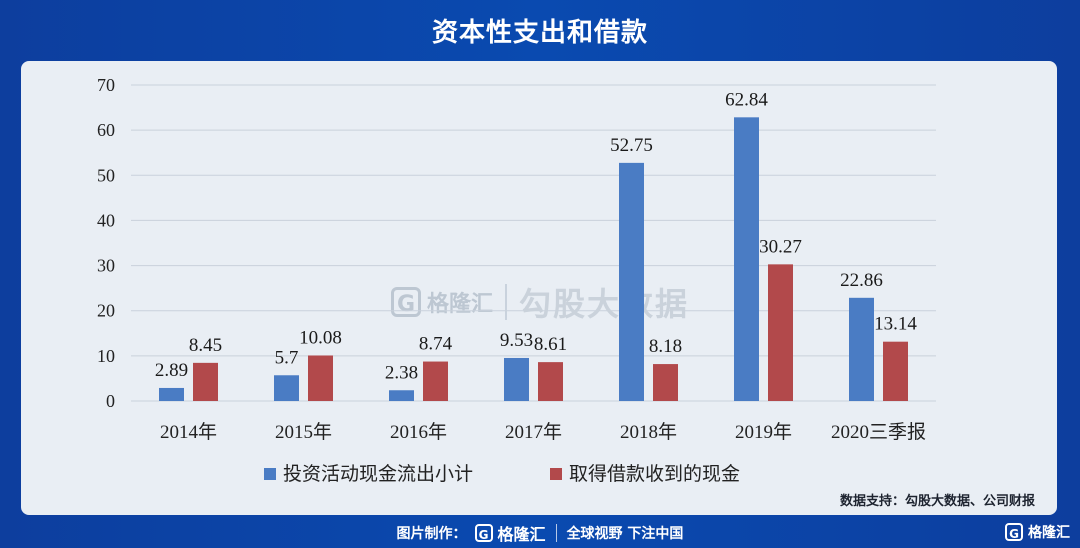 This screenshot has height=548, width=1080. Describe the element at coordinates (106, 356) in the screenshot. I see `y-tick-label: 10` at that location.